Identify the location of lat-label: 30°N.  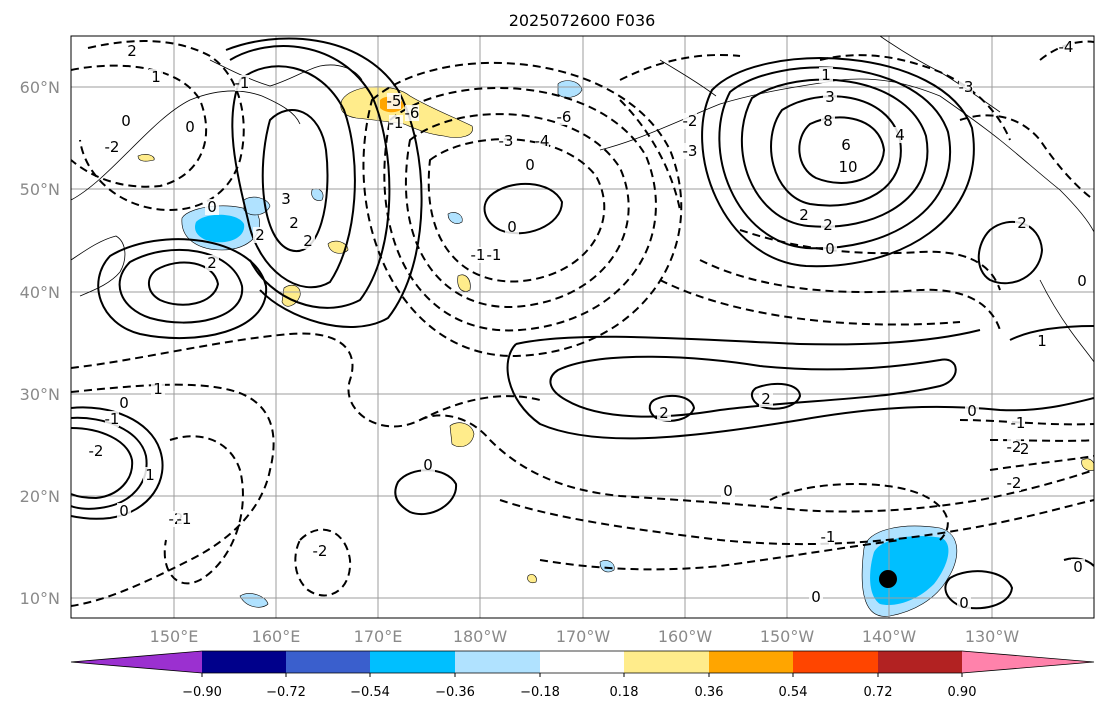
(40, 394).